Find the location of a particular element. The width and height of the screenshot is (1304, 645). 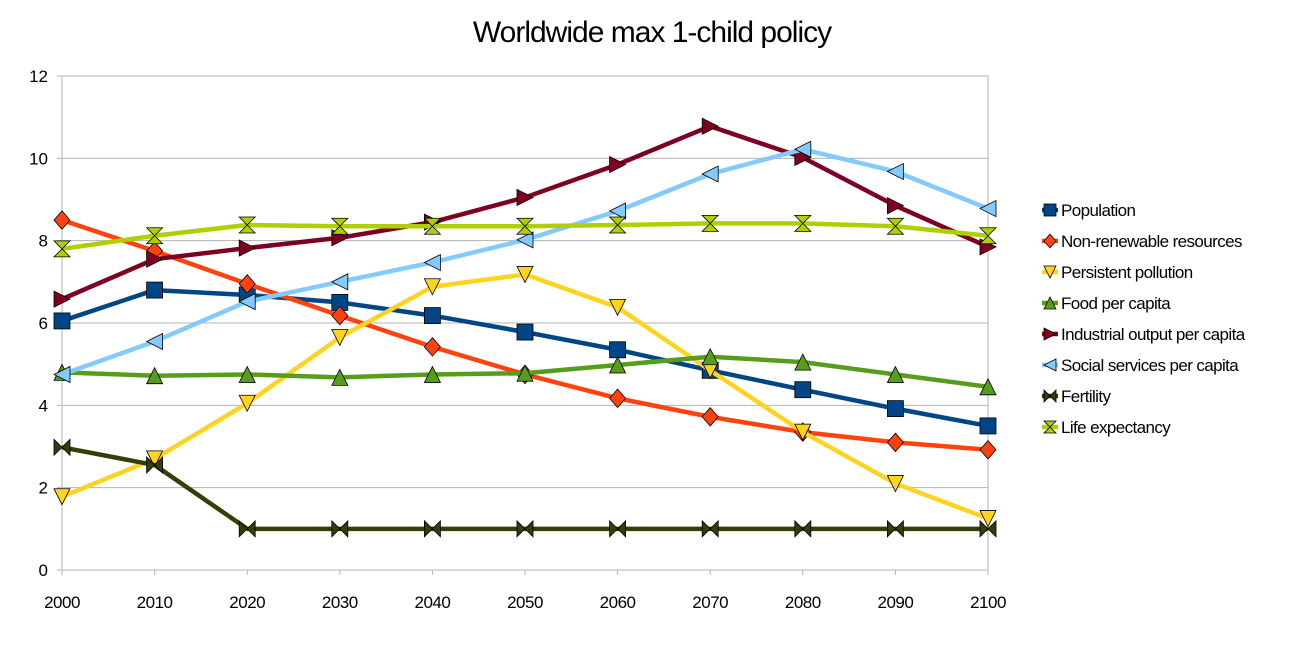

legend-entry: Fertility is located at coordinates (1077, 396).